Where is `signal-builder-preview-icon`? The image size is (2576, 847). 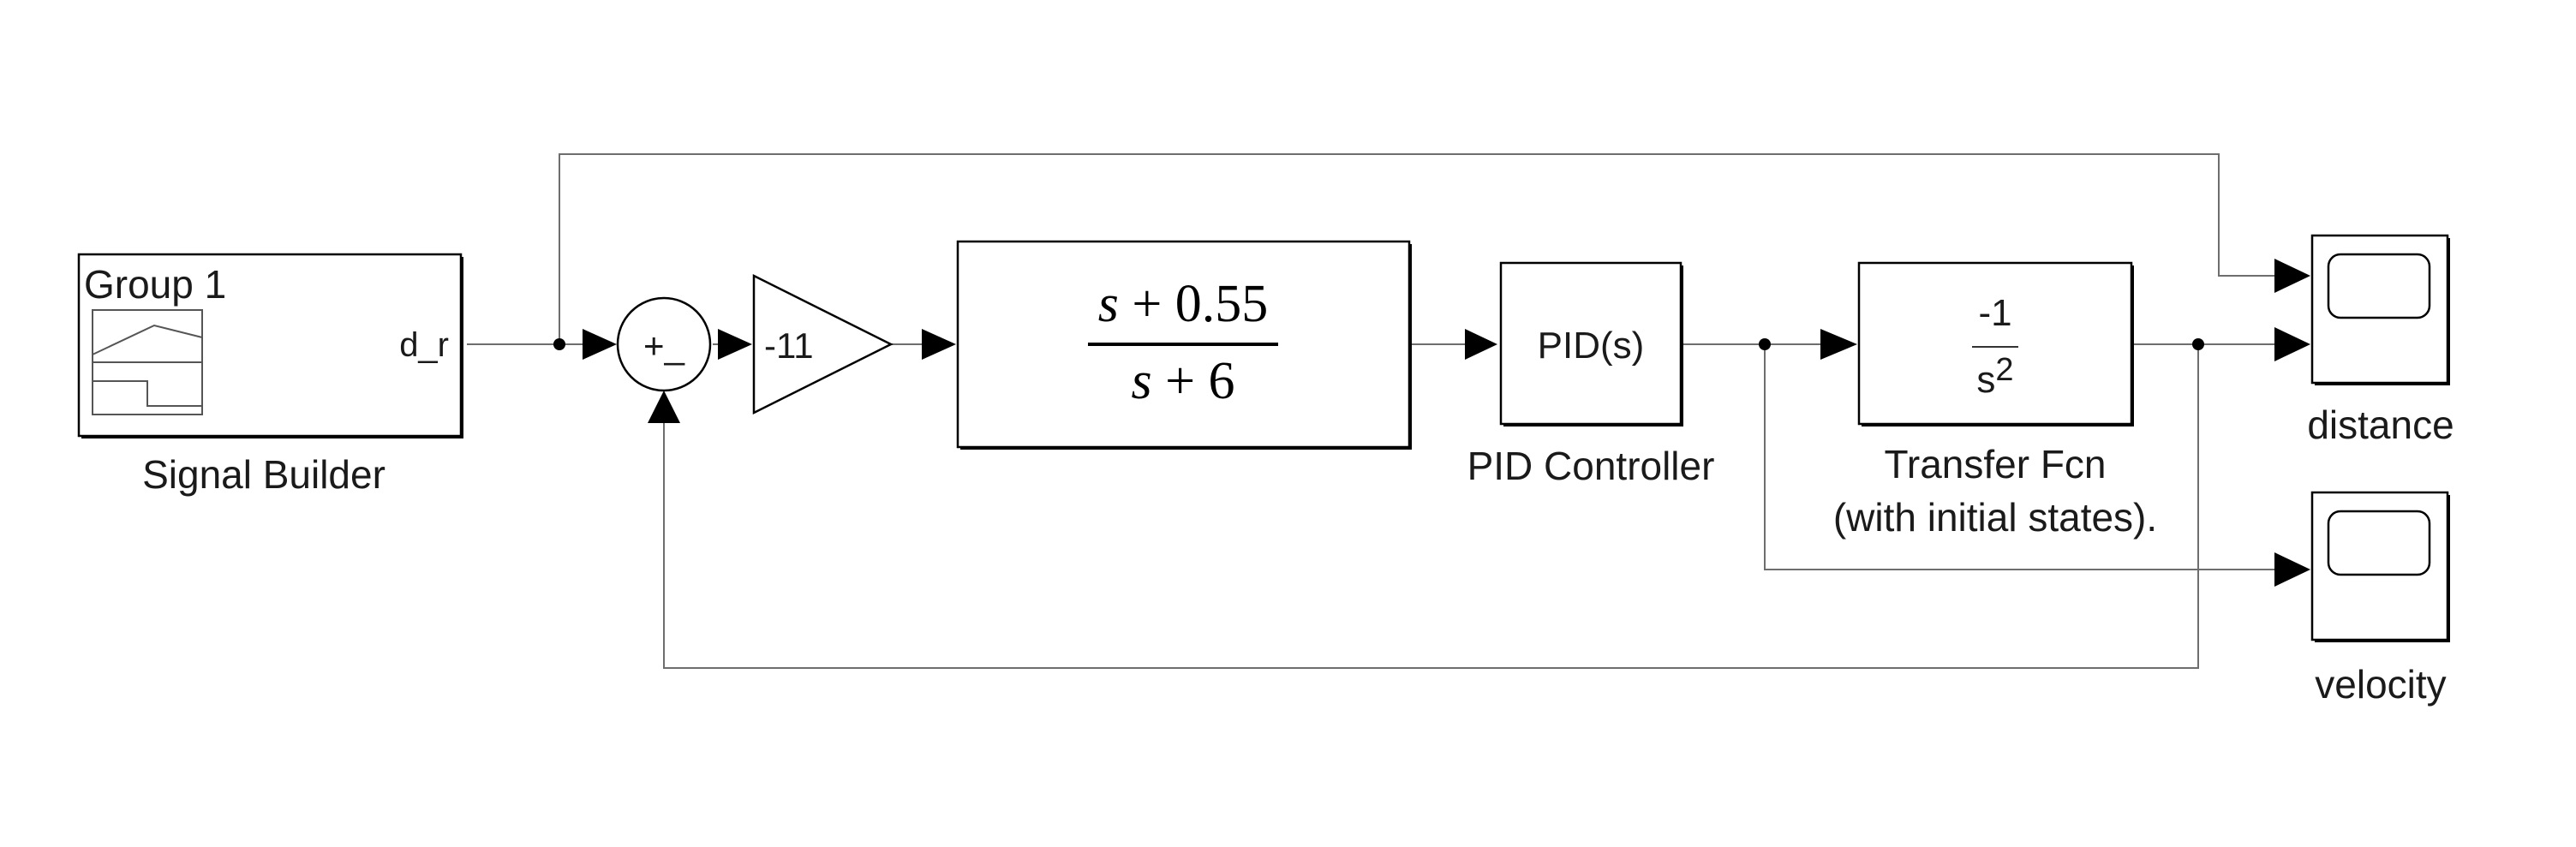 signal-builder-preview-icon is located at coordinates (148, 362).